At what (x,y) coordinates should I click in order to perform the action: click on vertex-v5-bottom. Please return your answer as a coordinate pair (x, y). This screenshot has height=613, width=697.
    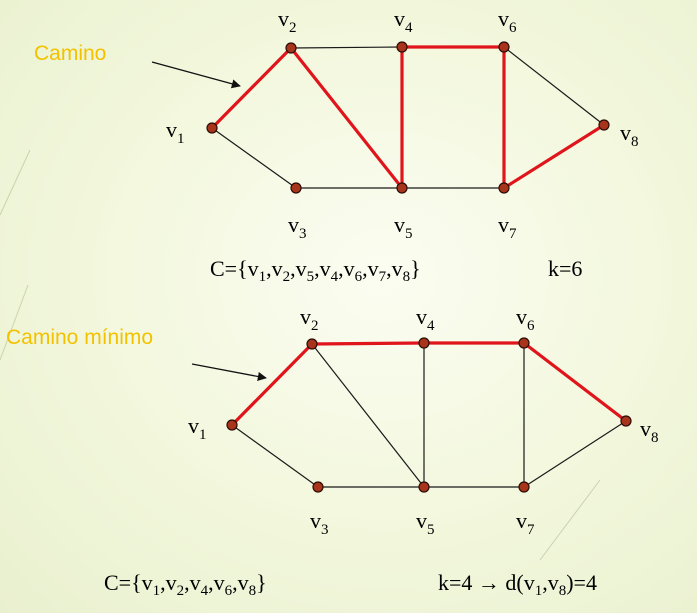
    Looking at the image, I should click on (424, 487).